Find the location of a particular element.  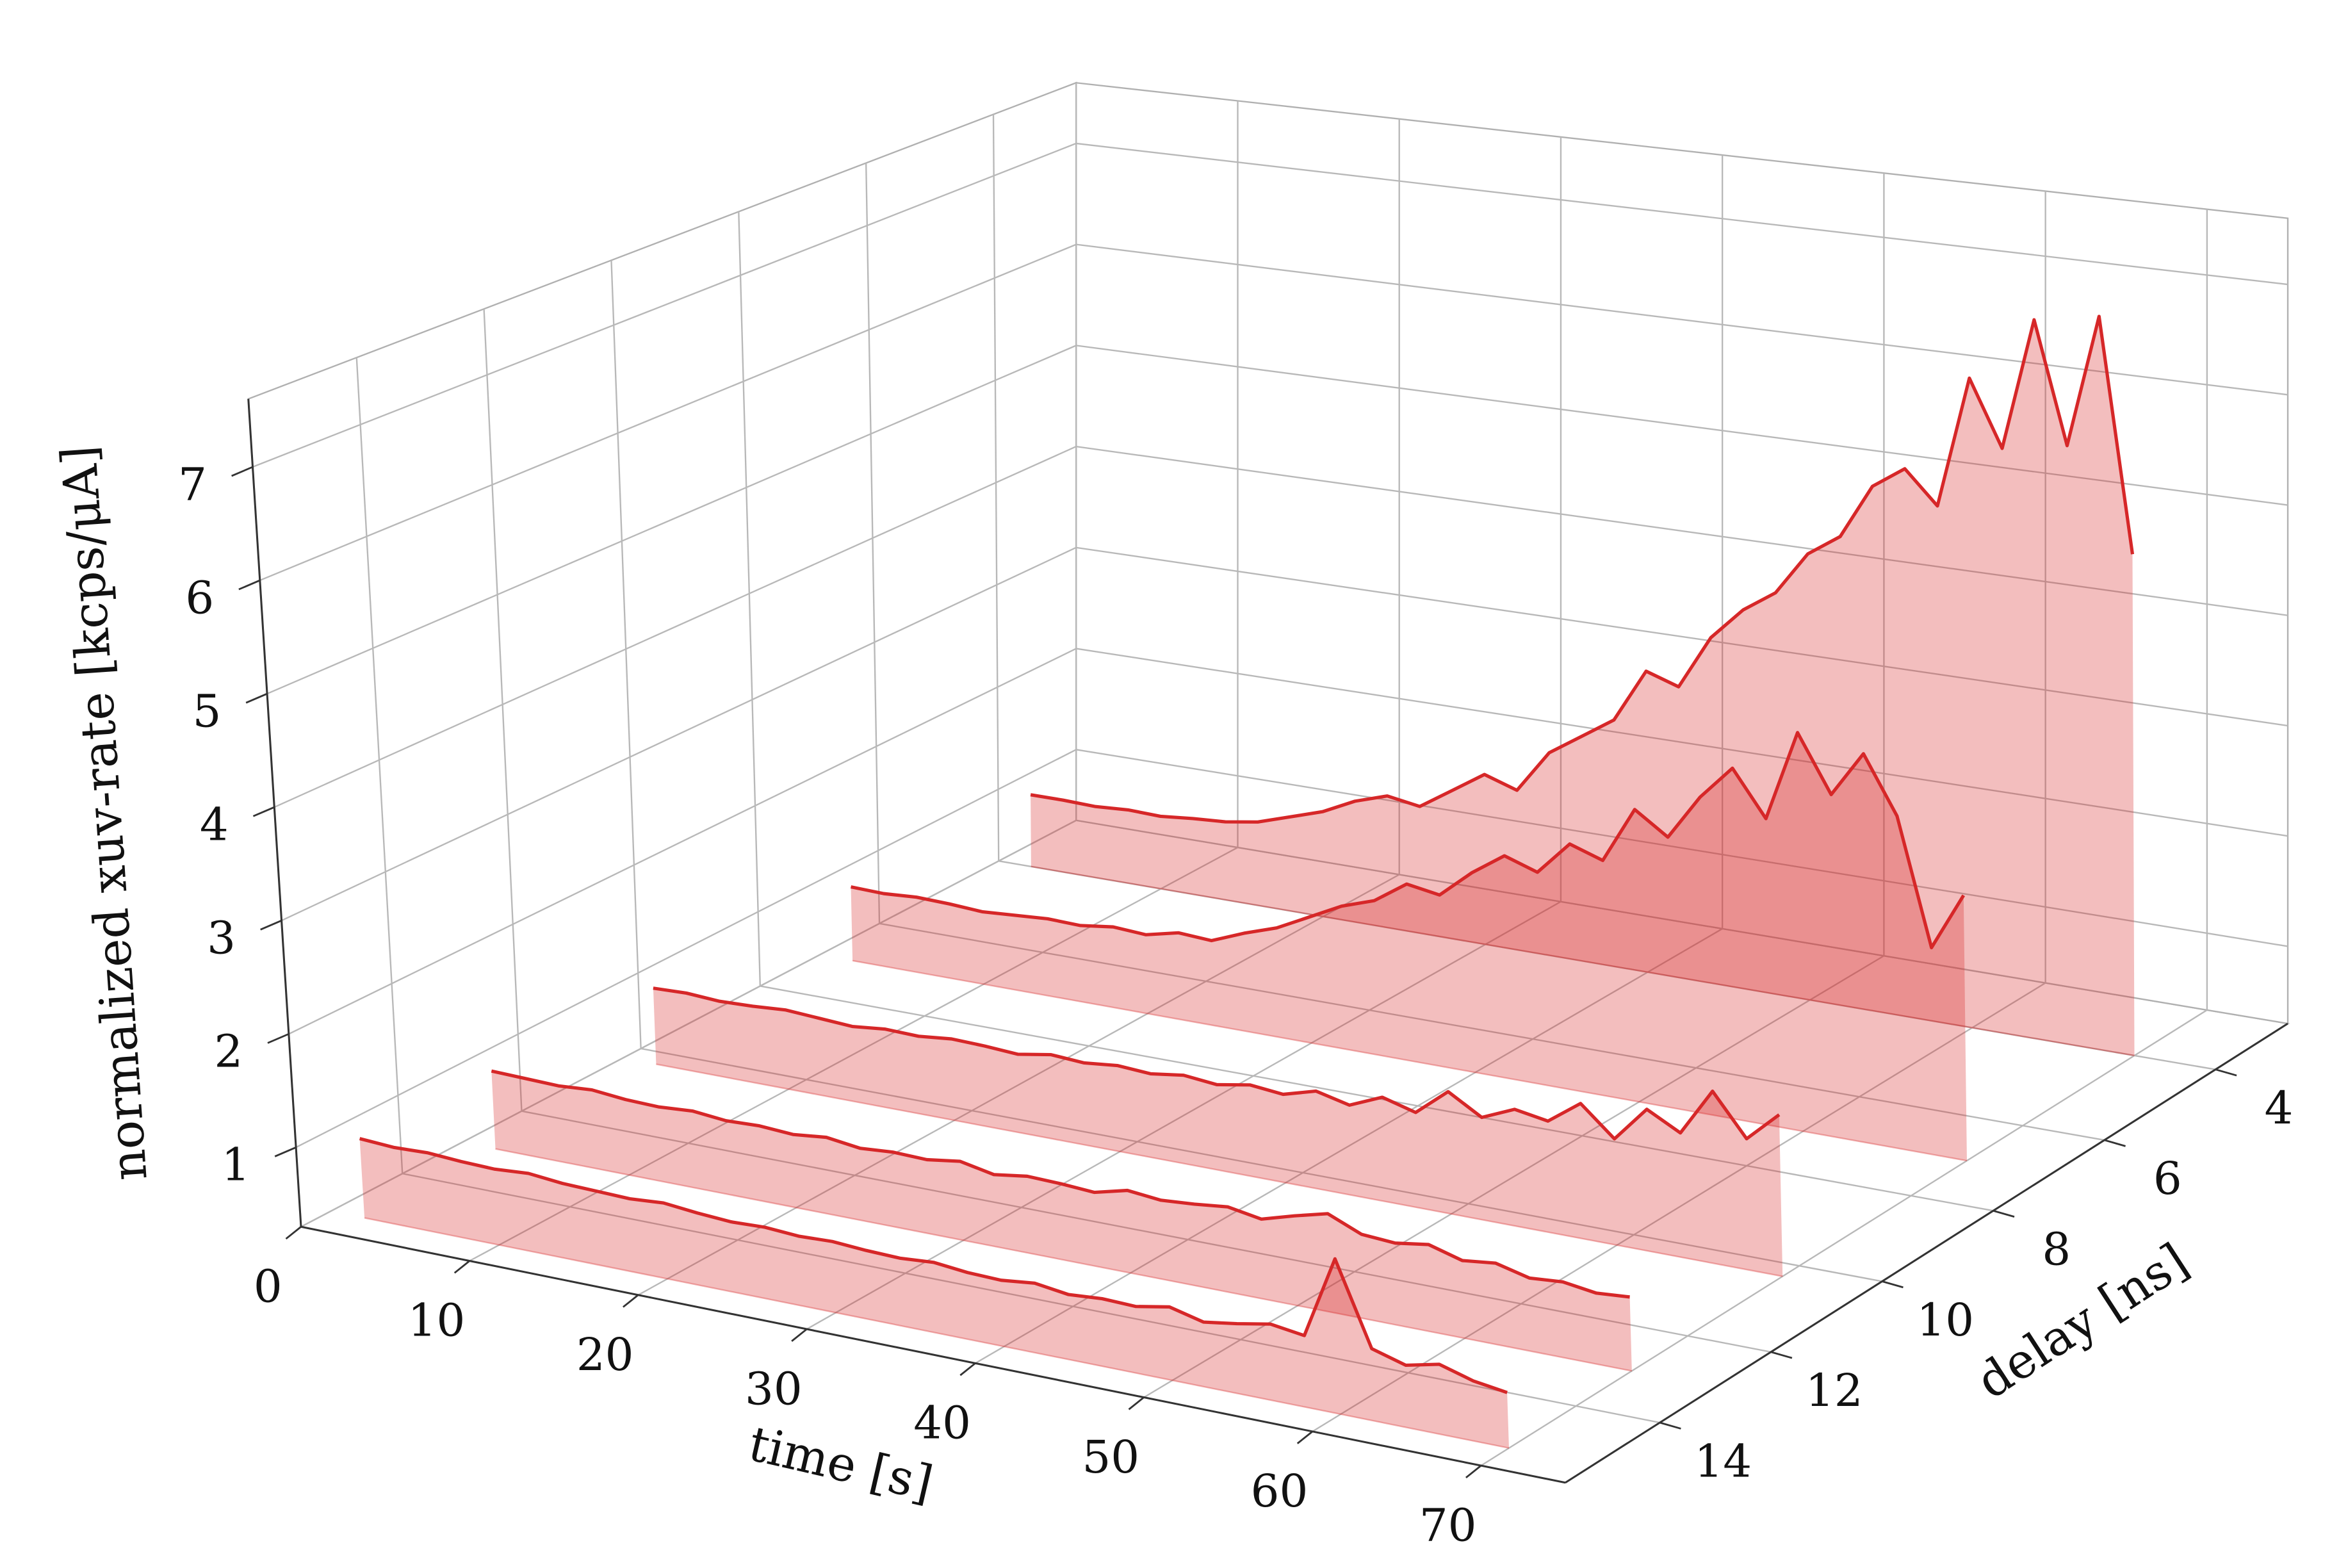

z-axis-line is located at coordinates (274, 812).